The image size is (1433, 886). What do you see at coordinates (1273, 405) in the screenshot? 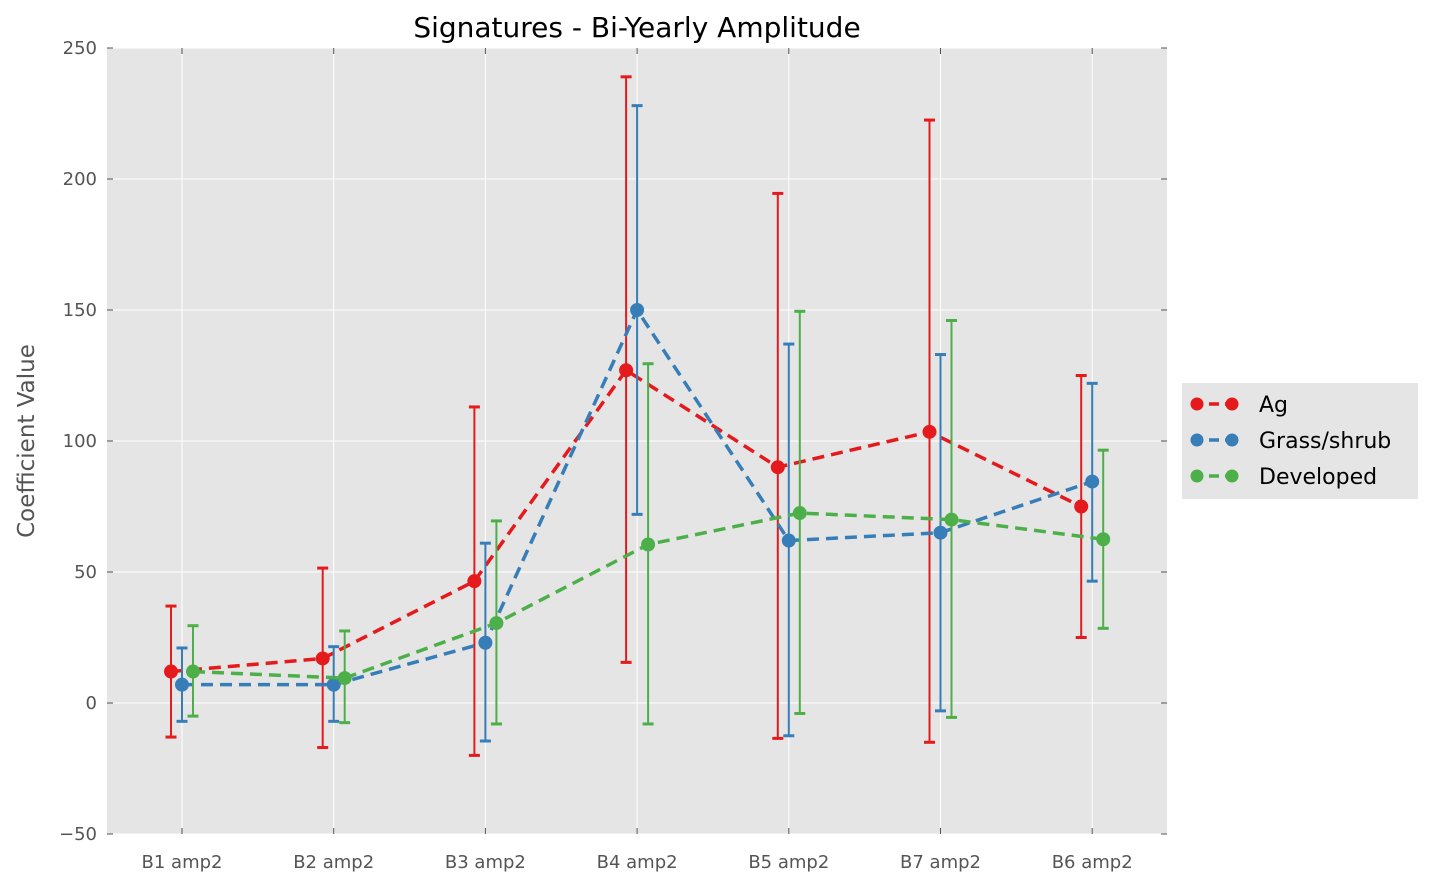
I see `legend-label: Ag` at bounding box center [1273, 405].